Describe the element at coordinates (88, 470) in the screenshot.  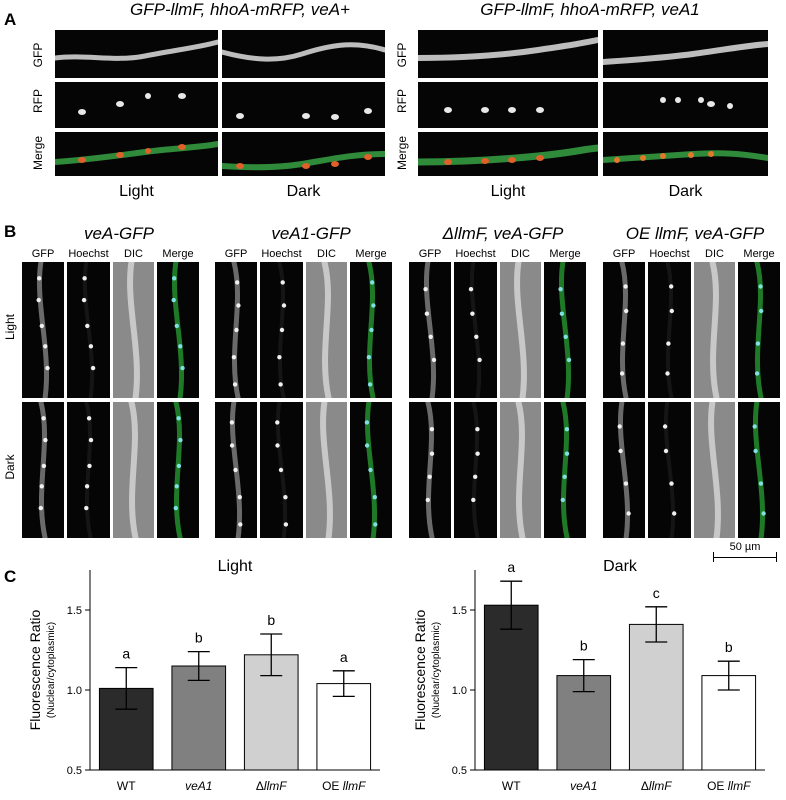
I see `micrograph-b-1-hoechst-dark` at that location.